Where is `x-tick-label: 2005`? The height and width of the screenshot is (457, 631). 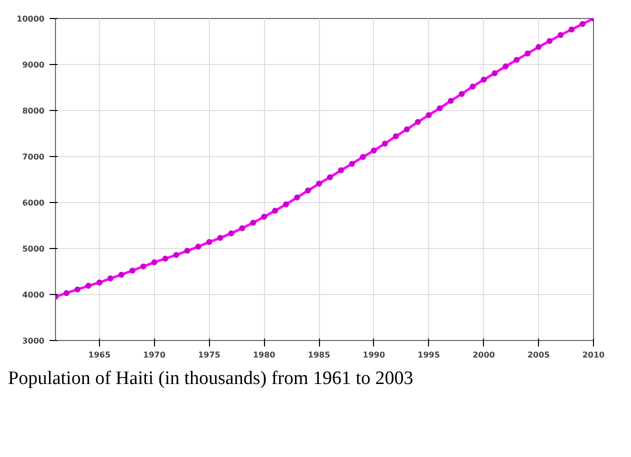
x-tick-label: 2005 is located at coordinates (538, 355).